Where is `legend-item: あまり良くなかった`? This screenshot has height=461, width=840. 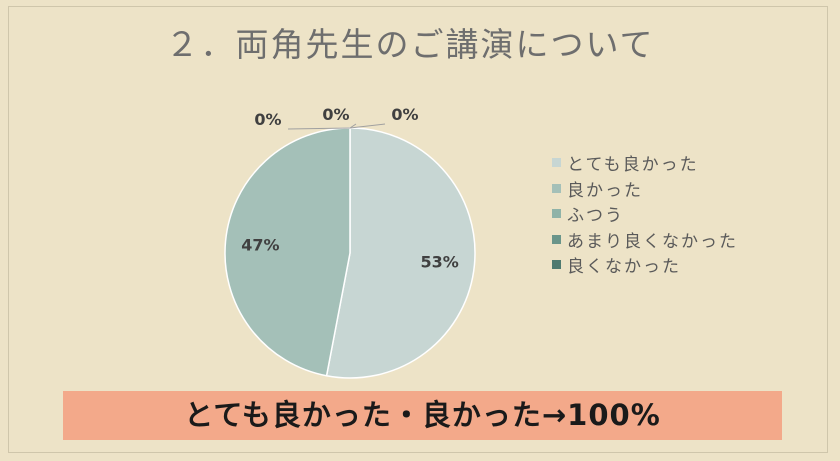
legend-item: あまり良くなかった is located at coordinates (645, 240).